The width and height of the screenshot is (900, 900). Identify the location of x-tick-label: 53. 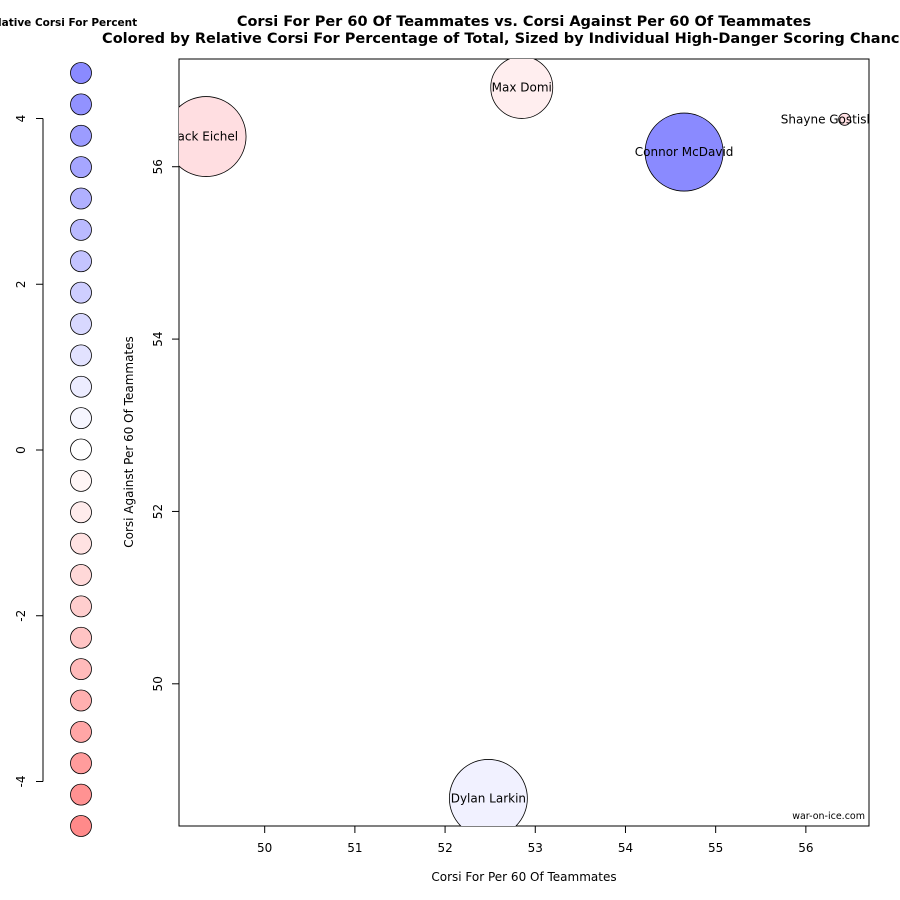
(535, 848).